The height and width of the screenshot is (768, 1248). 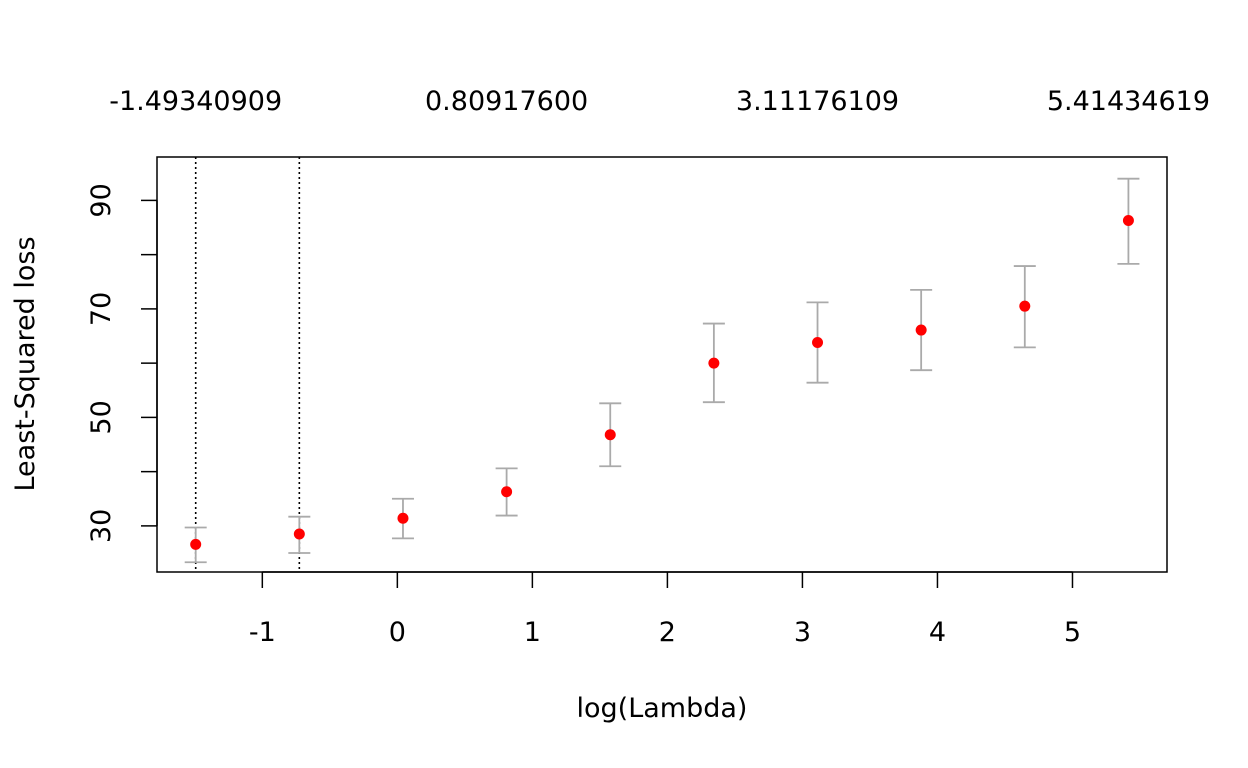 I want to click on x-tick-label: -1, so click(x=262, y=632).